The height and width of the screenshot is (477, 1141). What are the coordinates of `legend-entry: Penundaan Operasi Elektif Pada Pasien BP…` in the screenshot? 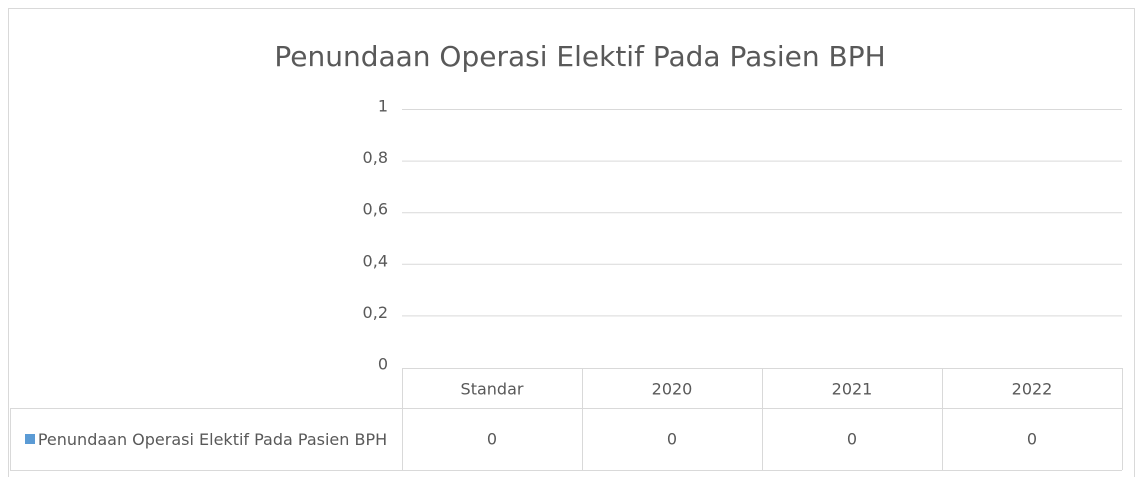 It's located at (206, 439).